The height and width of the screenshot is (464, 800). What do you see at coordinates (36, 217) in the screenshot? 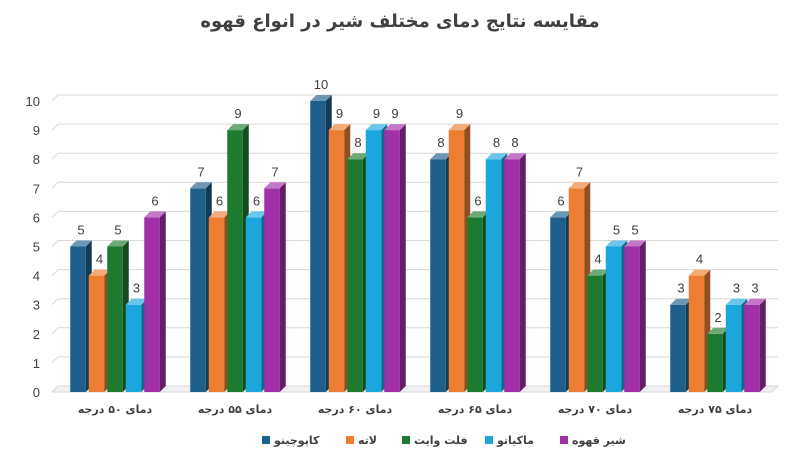
I see `y-tick-label: 6` at bounding box center [36, 217].